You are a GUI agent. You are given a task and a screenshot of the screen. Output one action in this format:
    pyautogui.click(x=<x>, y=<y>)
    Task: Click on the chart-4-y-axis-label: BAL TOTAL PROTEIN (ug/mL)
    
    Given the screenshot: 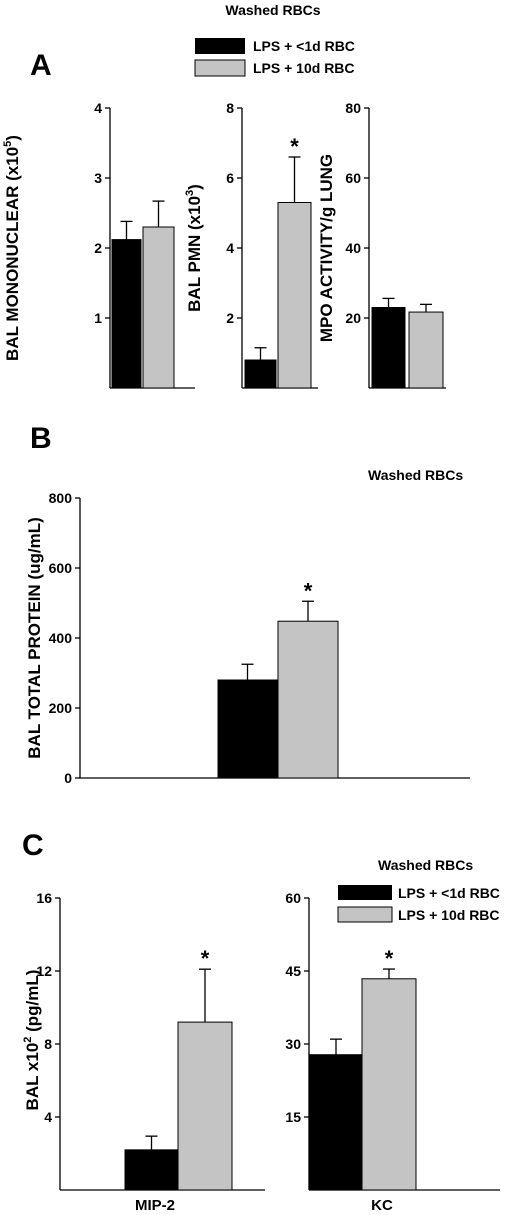 What is the action you would take?
    pyautogui.click(x=34, y=637)
    